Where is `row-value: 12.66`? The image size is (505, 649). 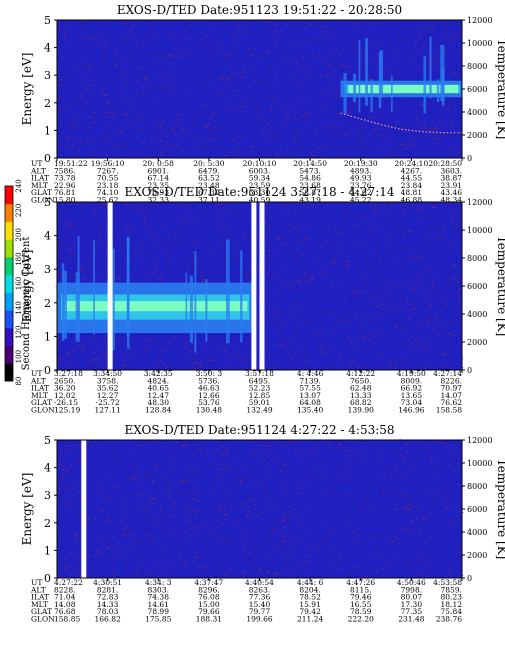
row-value: 12.66 is located at coordinates (209, 395).